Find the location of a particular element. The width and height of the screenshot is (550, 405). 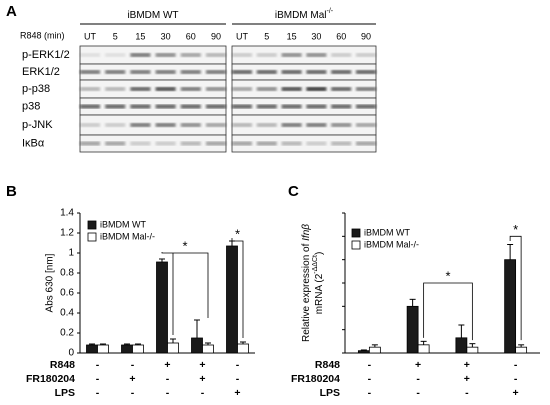

y-tick-label: 0.8 is located at coordinates (67, 273).